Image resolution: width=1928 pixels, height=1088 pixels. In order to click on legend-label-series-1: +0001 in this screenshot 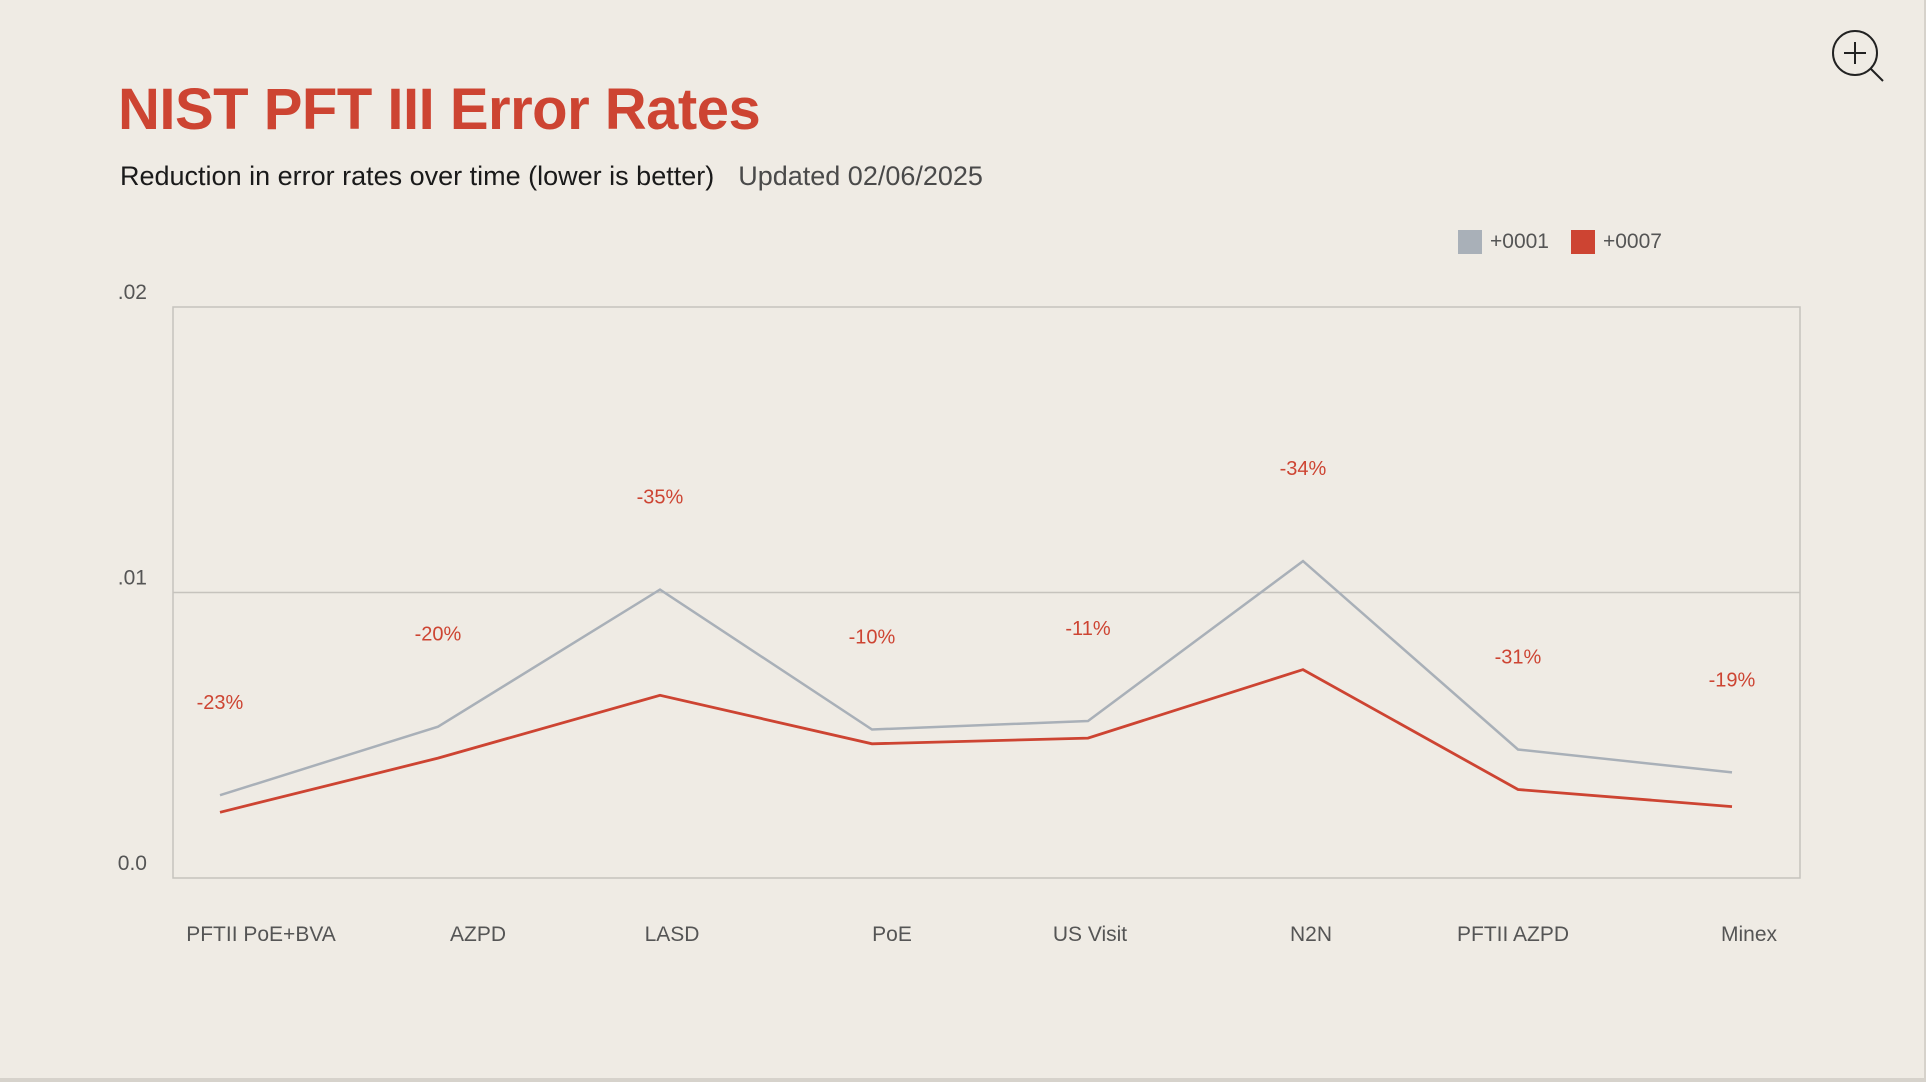, I will do `click(1519, 241)`.